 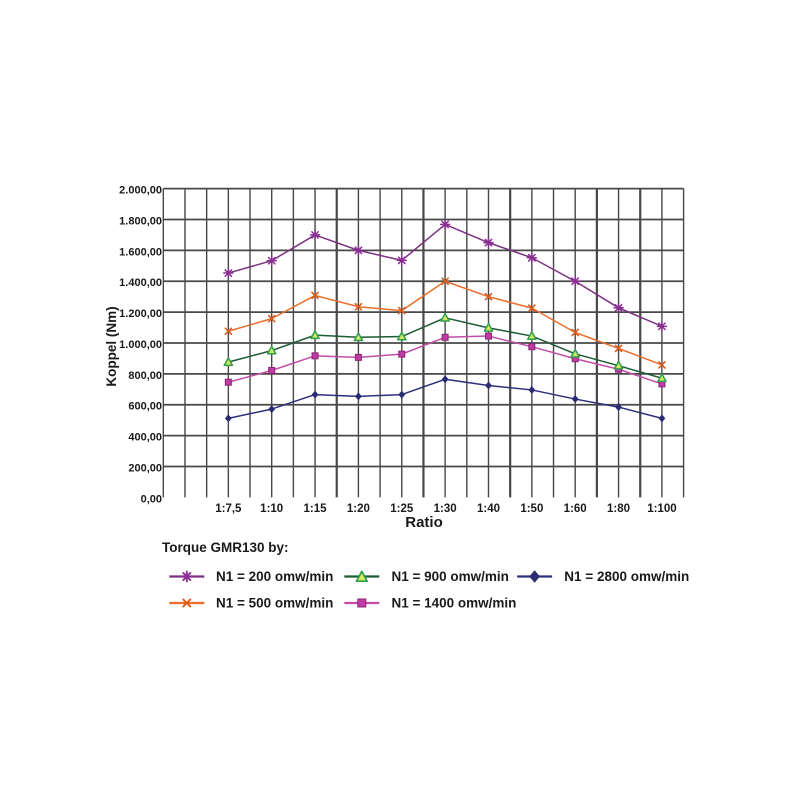 What do you see at coordinates (402, 509) in the screenshot?
I see `svg-text: 1:25` at bounding box center [402, 509].